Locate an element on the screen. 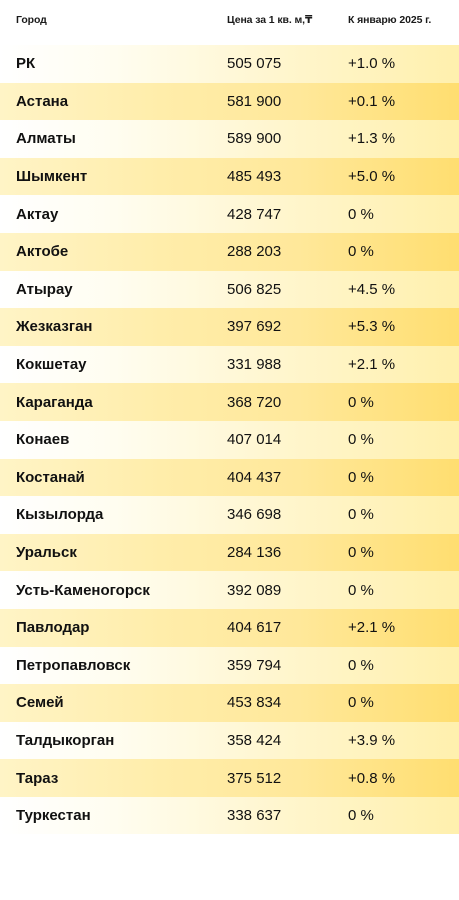  price-cell: 375 512 is located at coordinates (254, 778).